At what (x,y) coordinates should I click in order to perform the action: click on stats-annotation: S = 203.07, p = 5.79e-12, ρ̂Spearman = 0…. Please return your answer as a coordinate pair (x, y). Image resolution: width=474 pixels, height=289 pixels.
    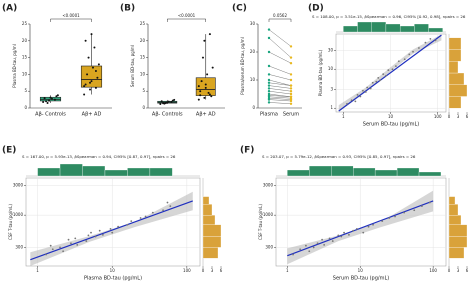
    Looking at the image, I should click on (339, 156).